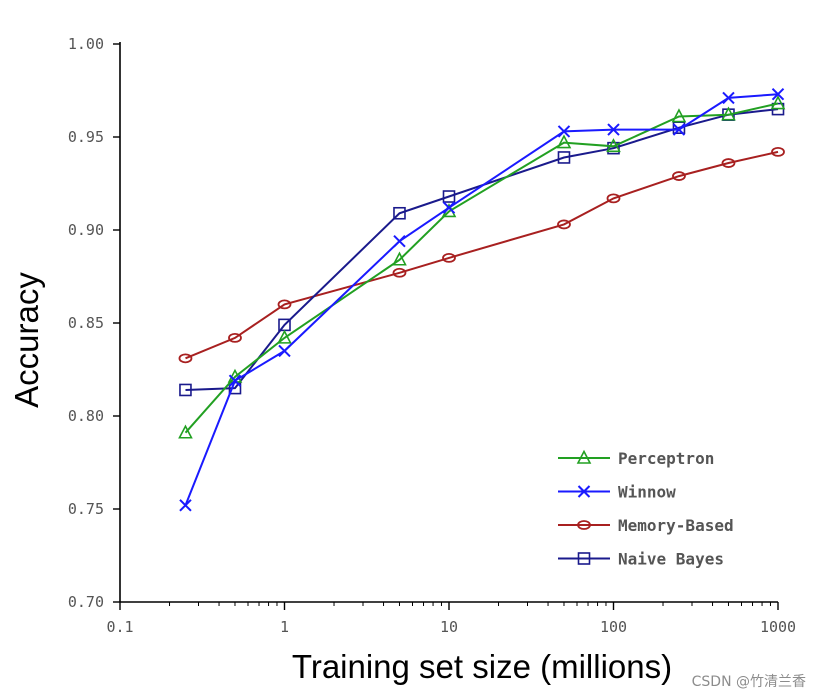 This screenshot has width=821, height=698. I want to click on x-tick-label: 0.1, so click(119, 627).